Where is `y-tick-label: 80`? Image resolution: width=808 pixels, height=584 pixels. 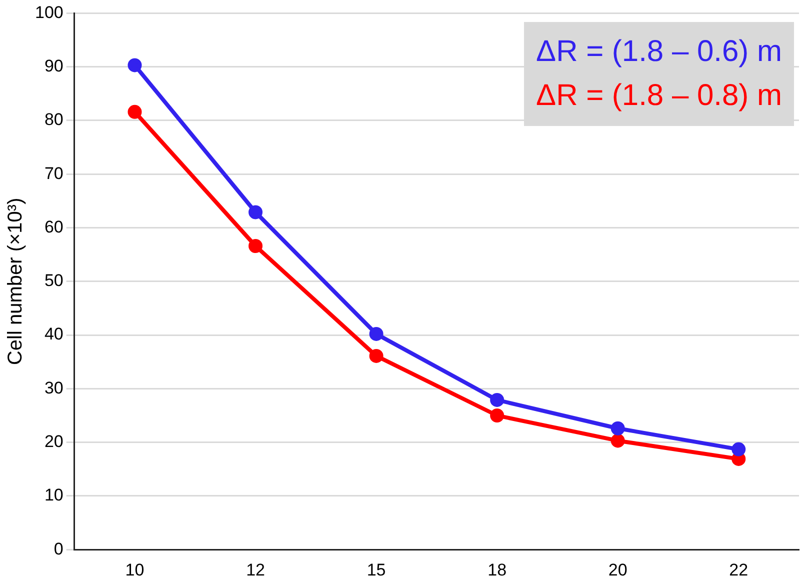
y-tick-label: 80 is located at coordinates (54, 120).